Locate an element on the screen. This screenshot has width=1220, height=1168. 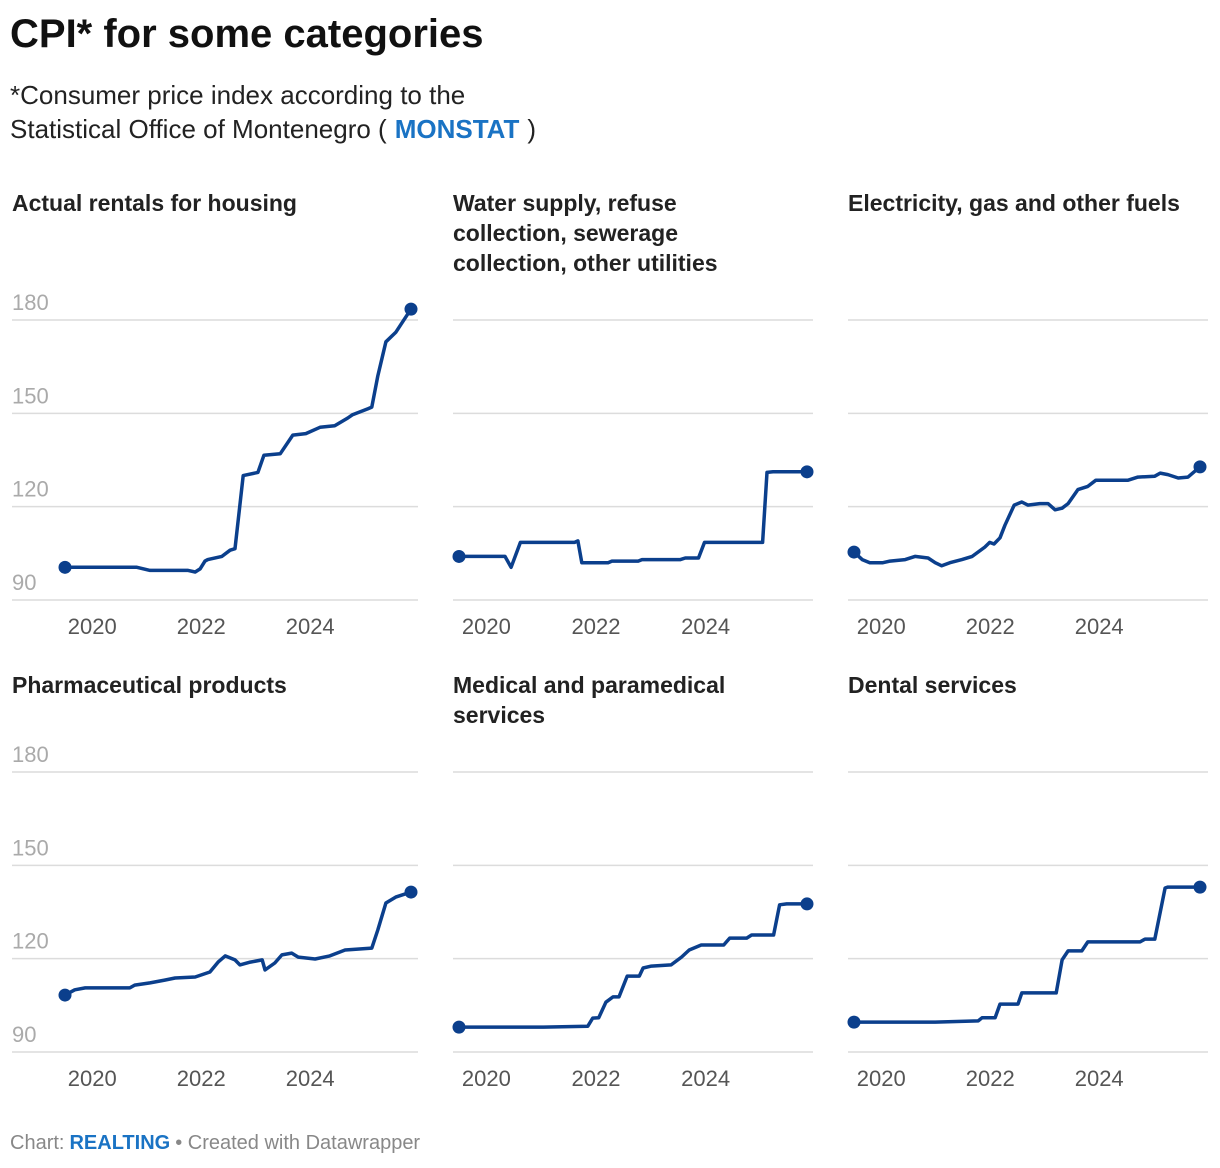
panel-title: Actual rentals for housing is located at coordinates (154, 203).